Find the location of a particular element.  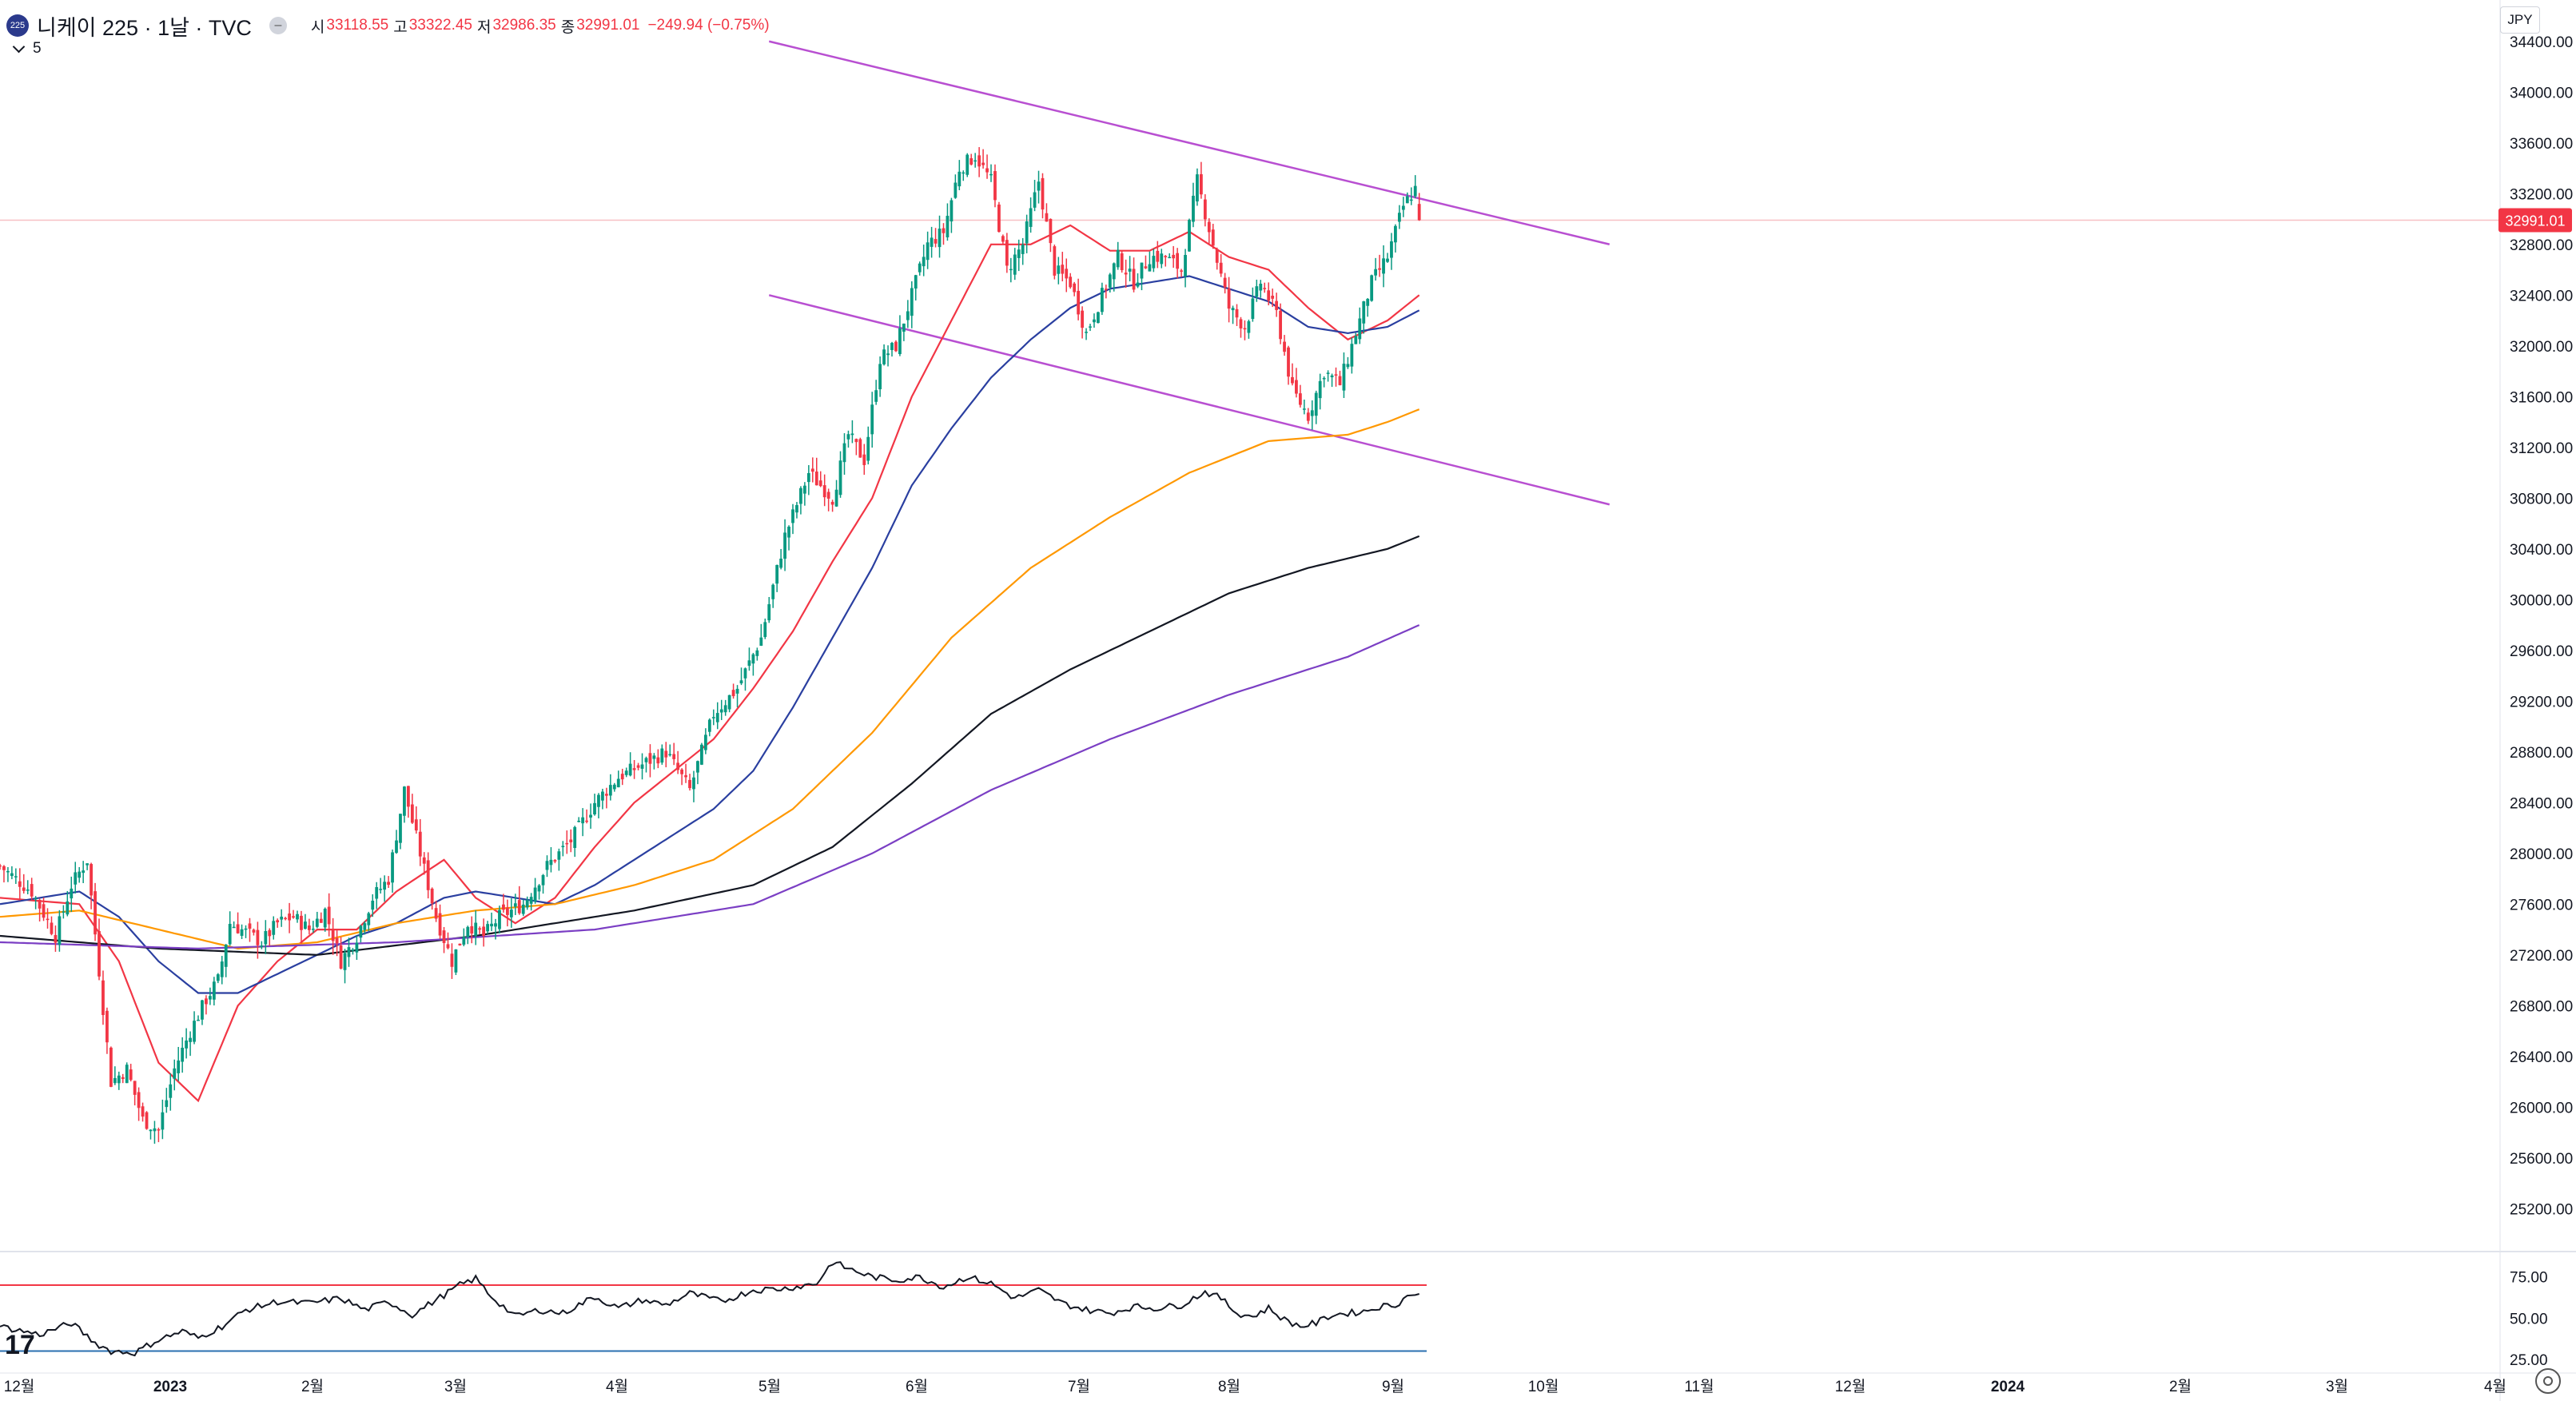

price-tick-label: 31600.00 is located at coordinates (2541, 397).